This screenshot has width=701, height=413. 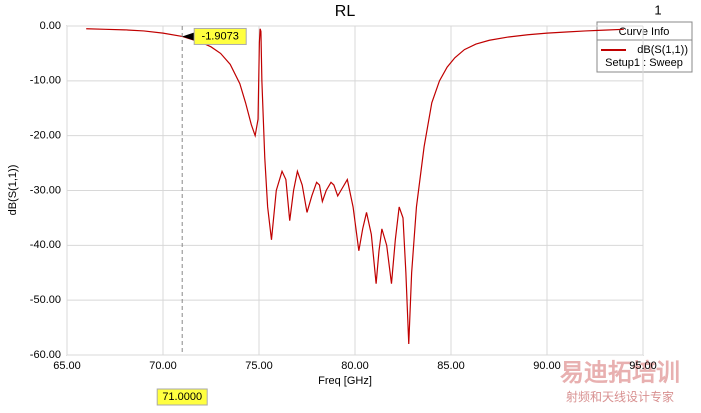 I want to click on legend-box, so click(x=644, y=47).